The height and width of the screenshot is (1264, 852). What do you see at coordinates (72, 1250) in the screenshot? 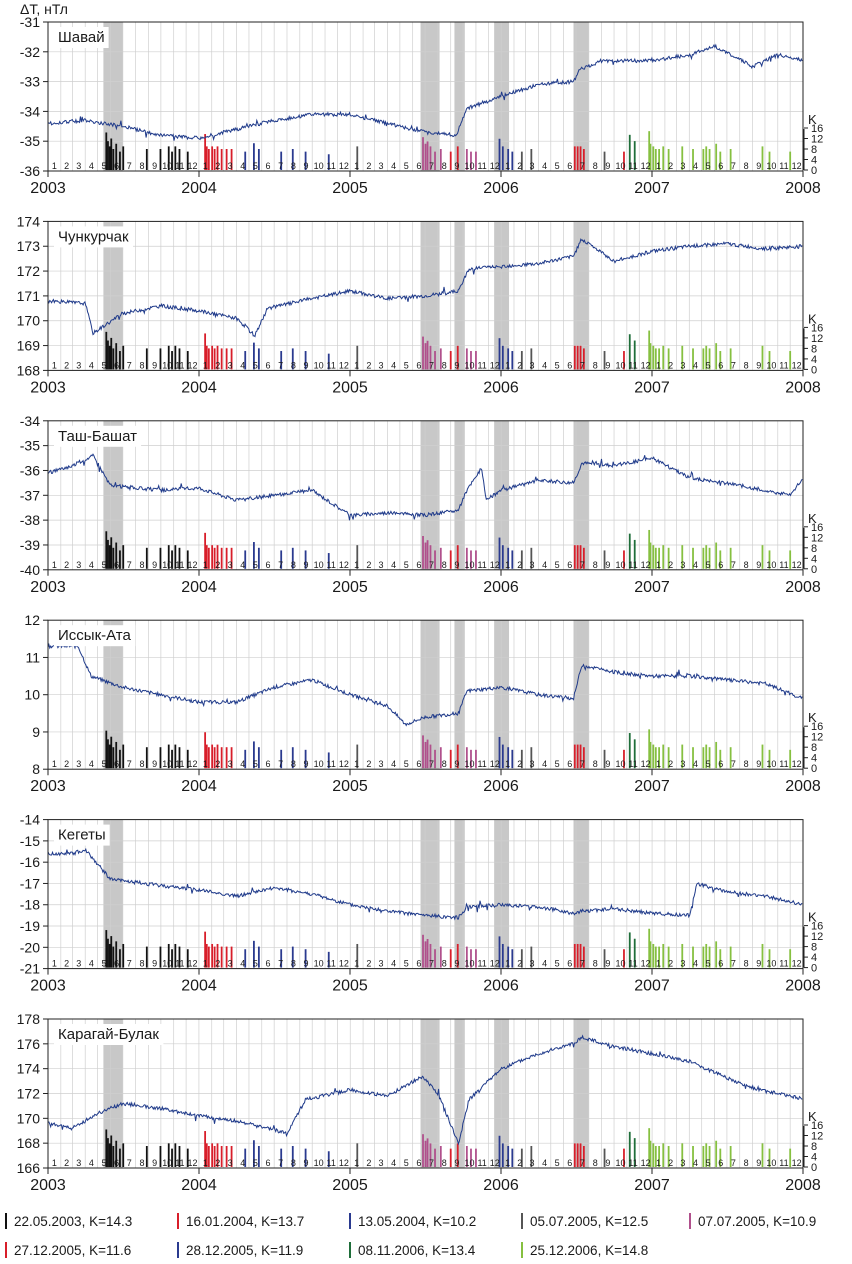
I see `legend-text: 27.12.2005, K=11.6` at bounding box center [72, 1250].